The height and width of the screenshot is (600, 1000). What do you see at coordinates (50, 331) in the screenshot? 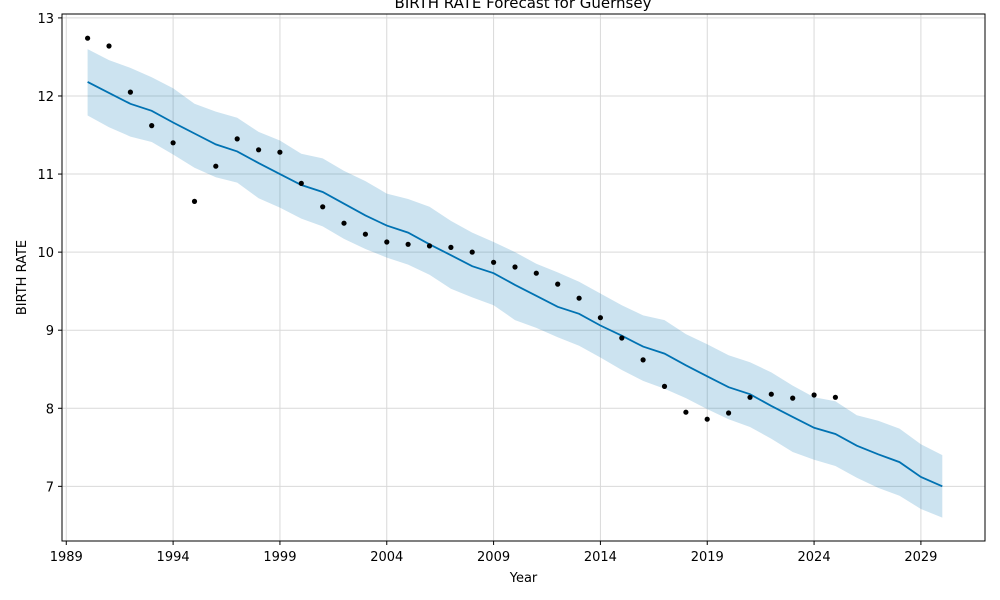
I see `y-tick-label: 9` at bounding box center [50, 331].